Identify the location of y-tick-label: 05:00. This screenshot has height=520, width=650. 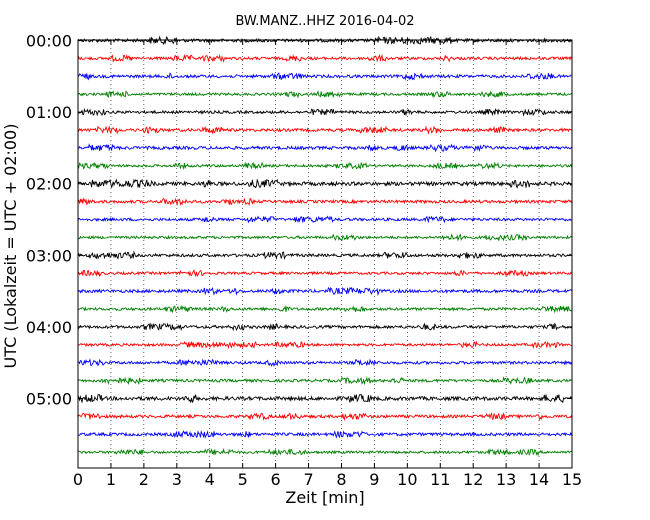
(49, 399).